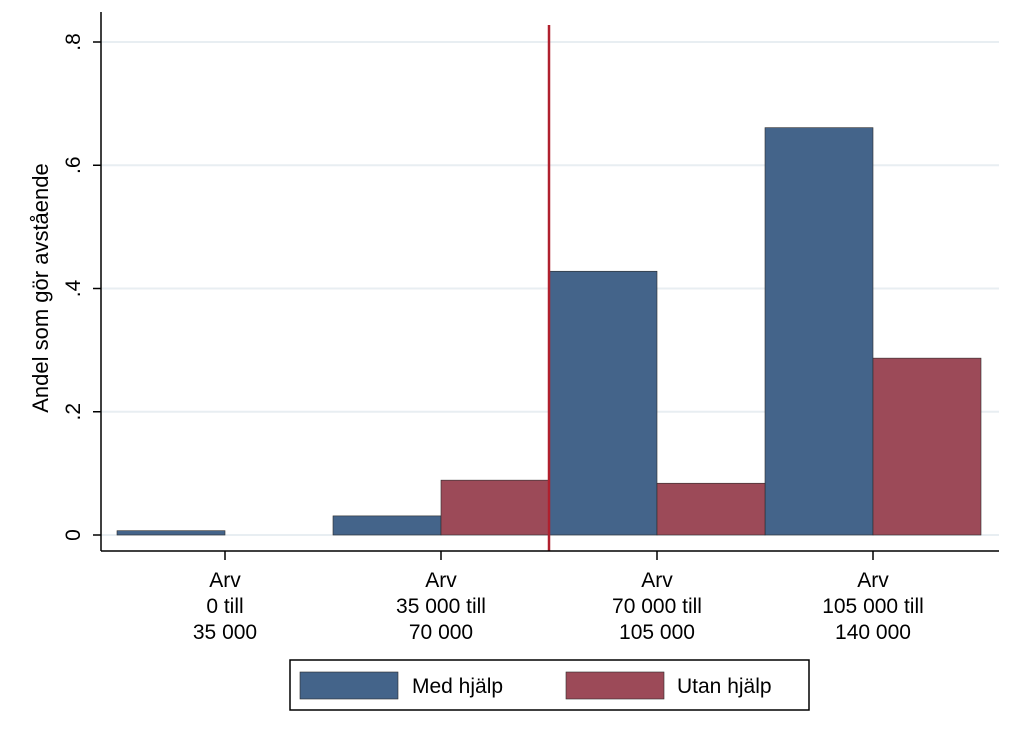 Image resolution: width=1024 pixels, height=745 pixels. What do you see at coordinates (40, 288) in the screenshot?
I see `y-axis-title: Andel som gör avstående` at bounding box center [40, 288].